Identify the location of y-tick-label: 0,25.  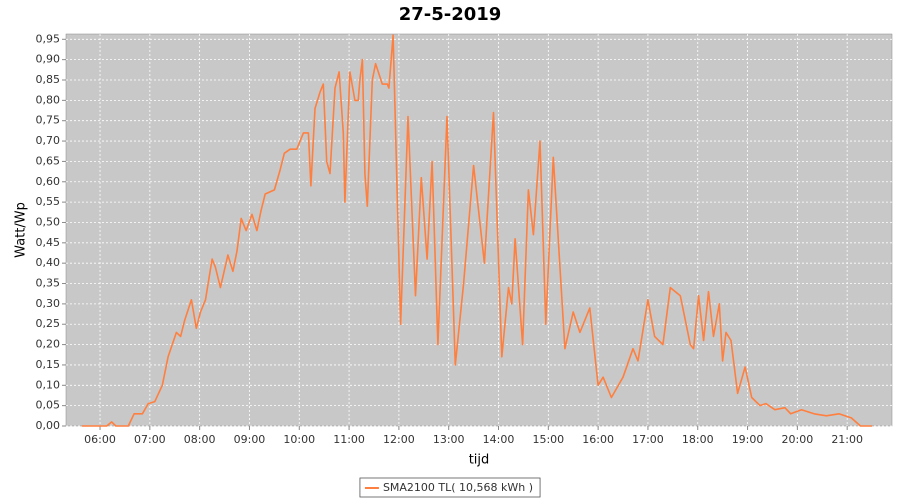
(48, 323).